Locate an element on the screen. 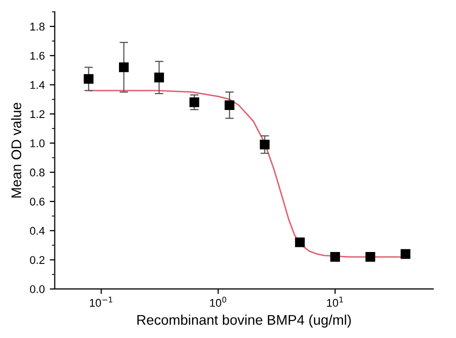 Image resolution: width=456 pixels, height=338 pixels. y-tick-label: 0.8 is located at coordinates (37, 172).